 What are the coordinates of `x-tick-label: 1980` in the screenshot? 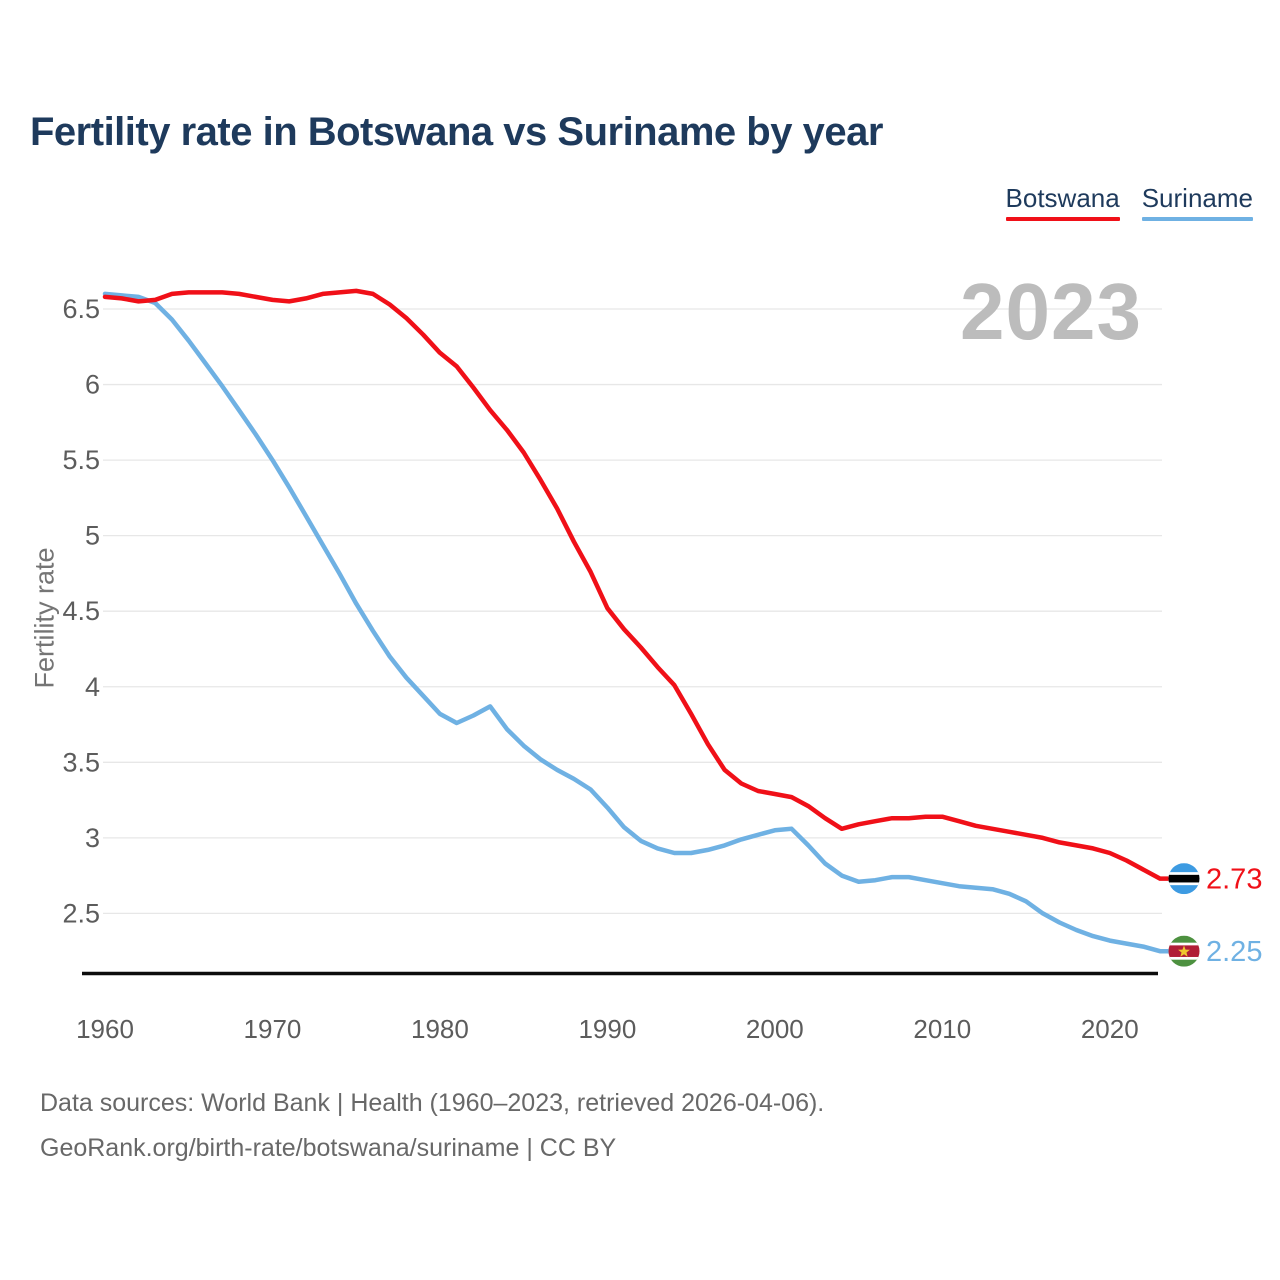 It's located at (440, 1029).